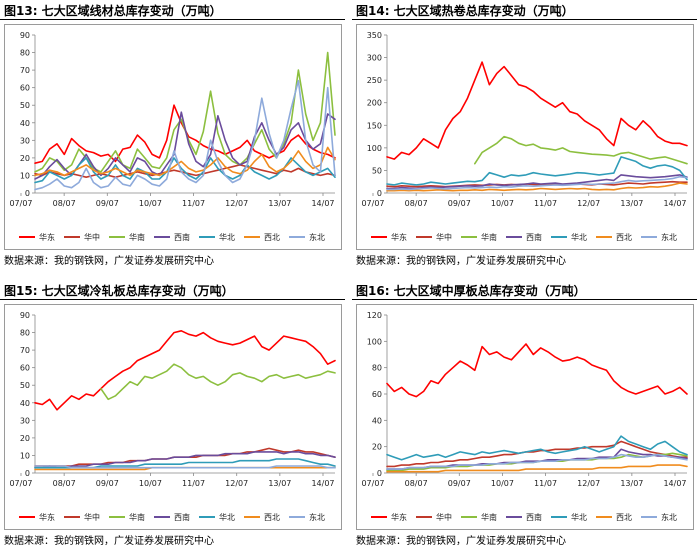 The height and width of the screenshot is (554, 698). Describe the element at coordinates (374, 103) in the screenshot. I see `y-tick-label: 200` at that location.